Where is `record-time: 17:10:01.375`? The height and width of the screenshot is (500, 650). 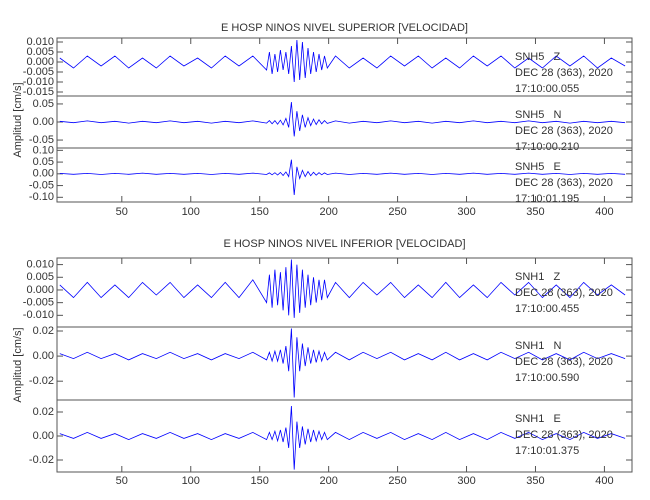 record-time: 17:10:01.375 is located at coordinates (547, 451).